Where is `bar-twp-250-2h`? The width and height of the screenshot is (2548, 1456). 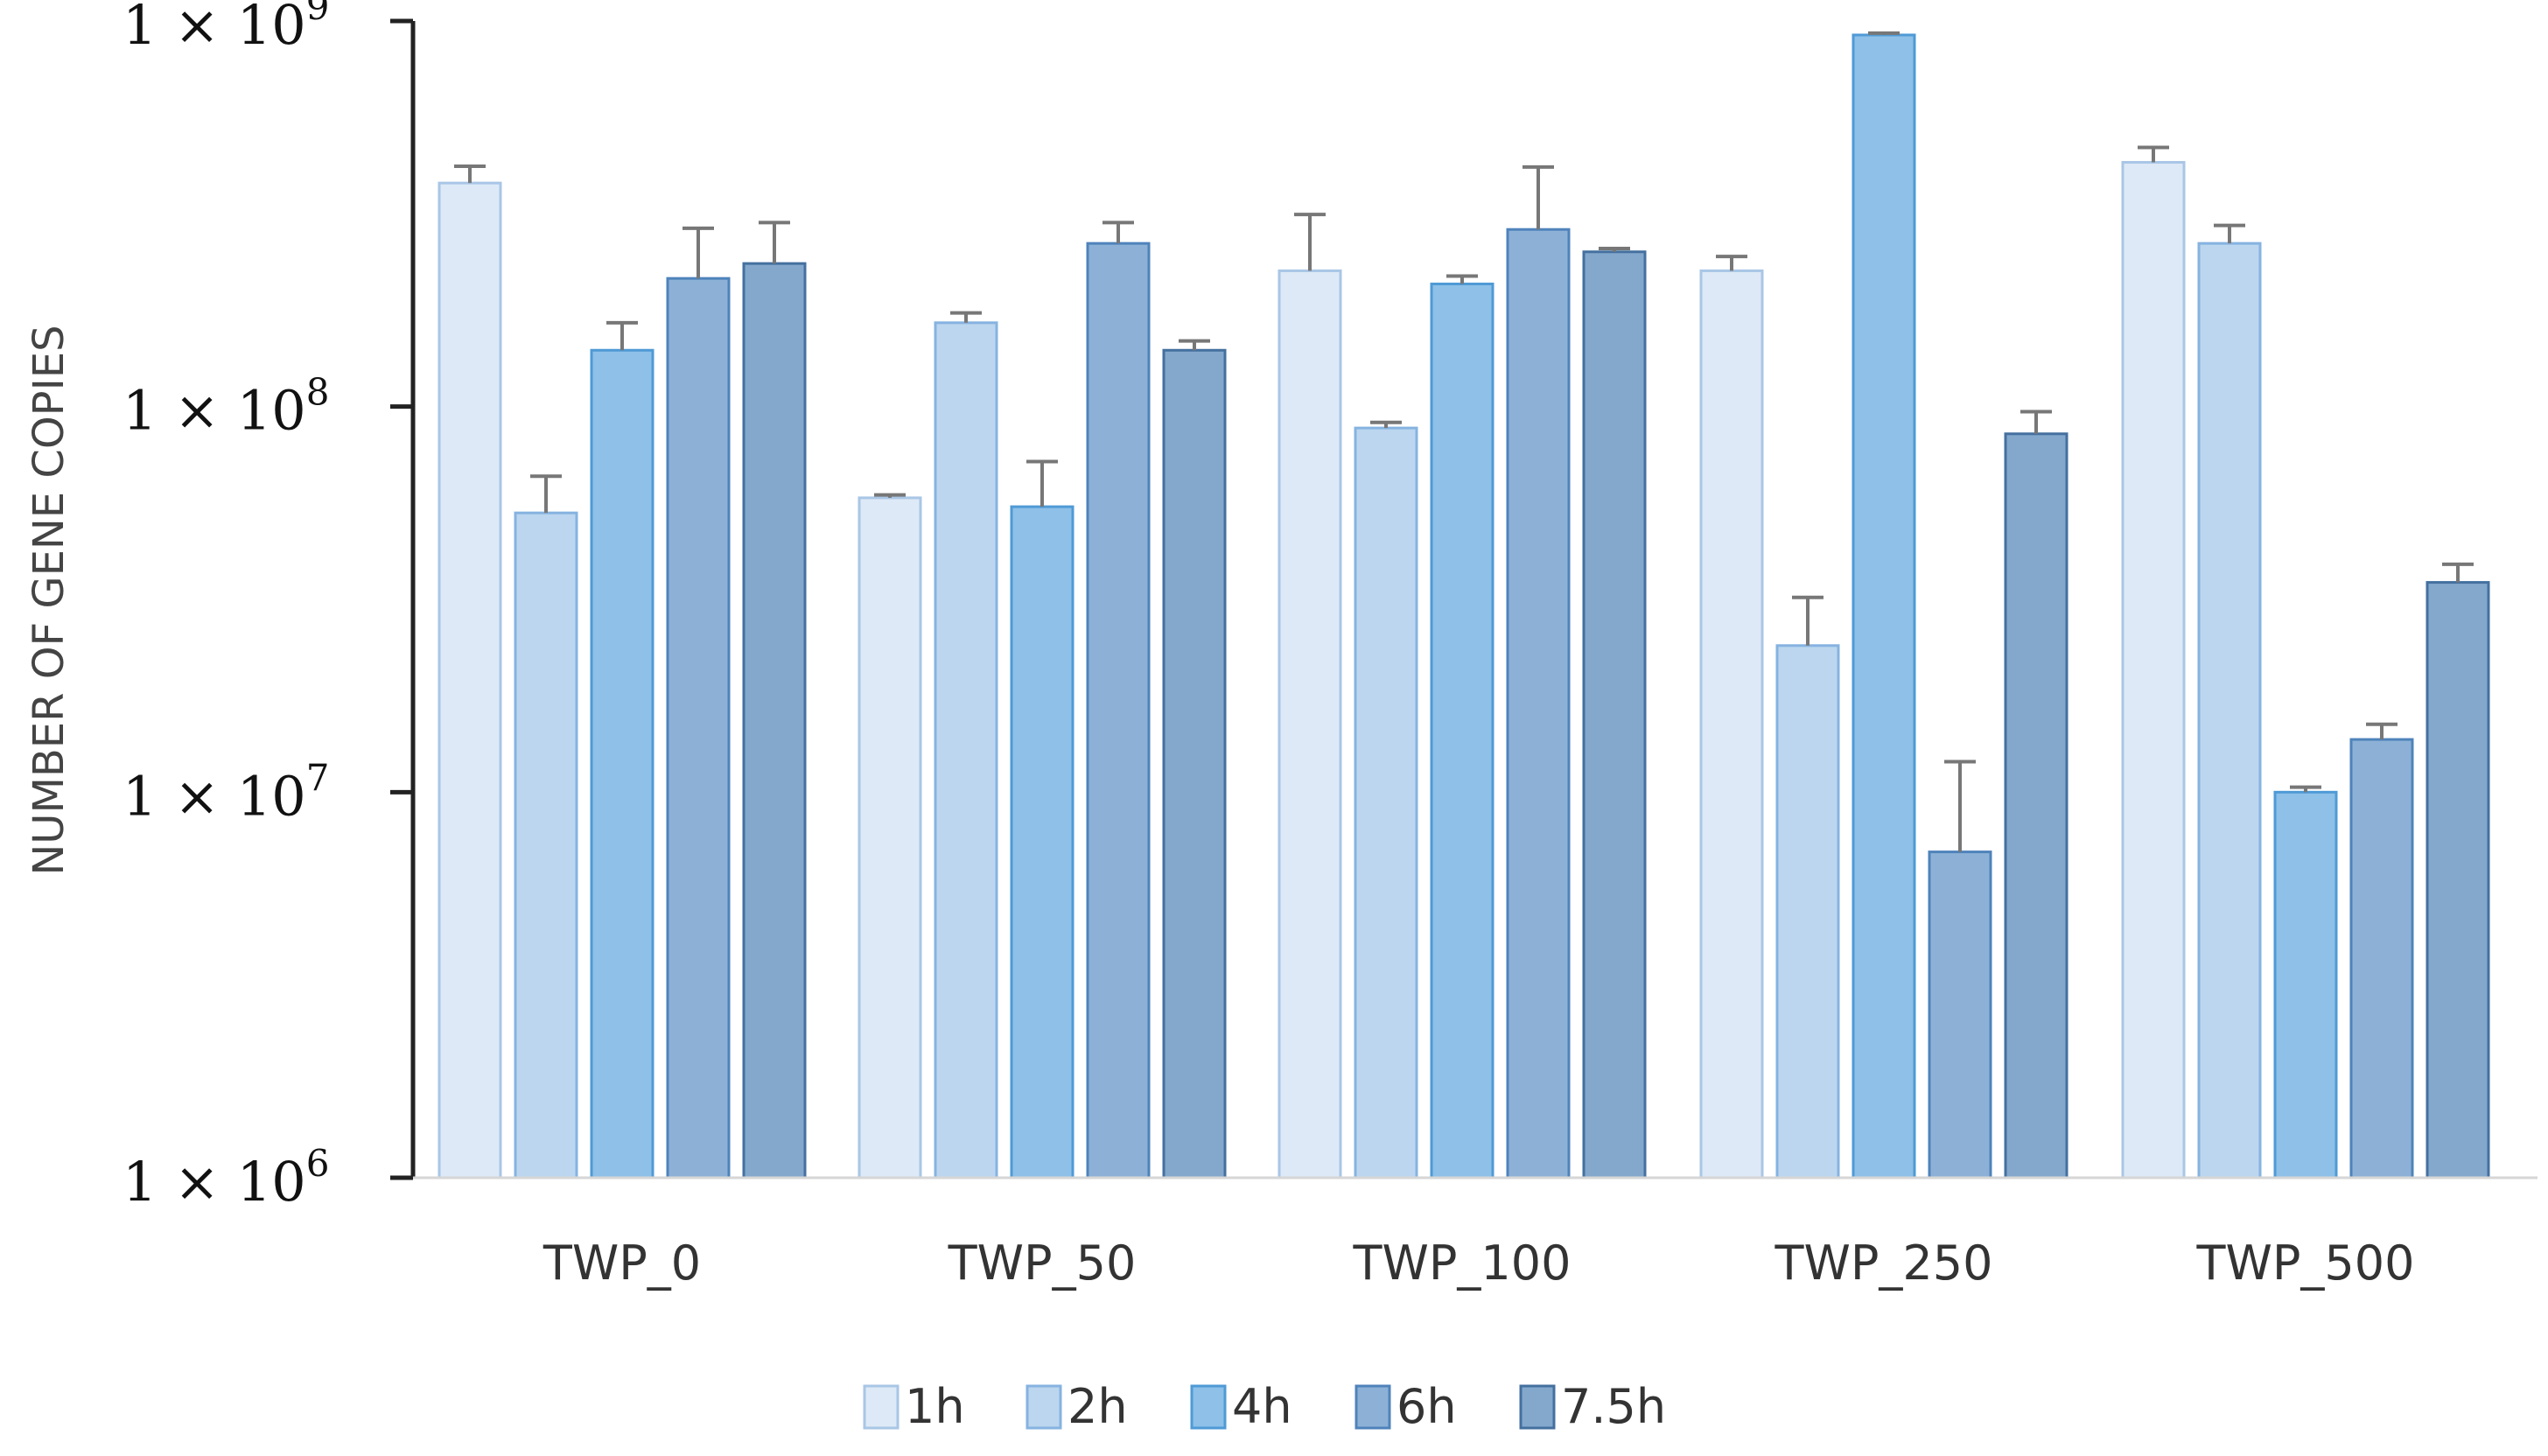 bar-twp-250-2h is located at coordinates (1807, 912).